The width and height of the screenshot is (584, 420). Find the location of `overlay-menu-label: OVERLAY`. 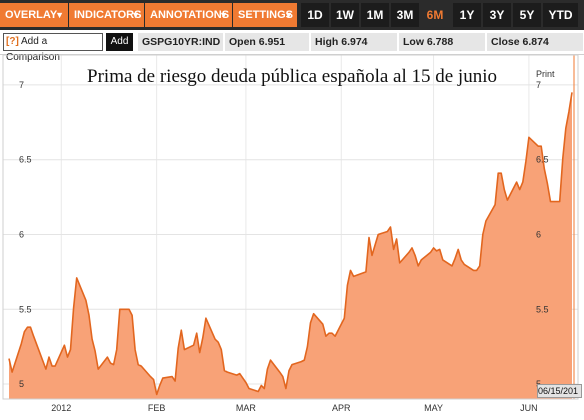

overlay-menu-label: OVERLAY is located at coordinates (31, 15).